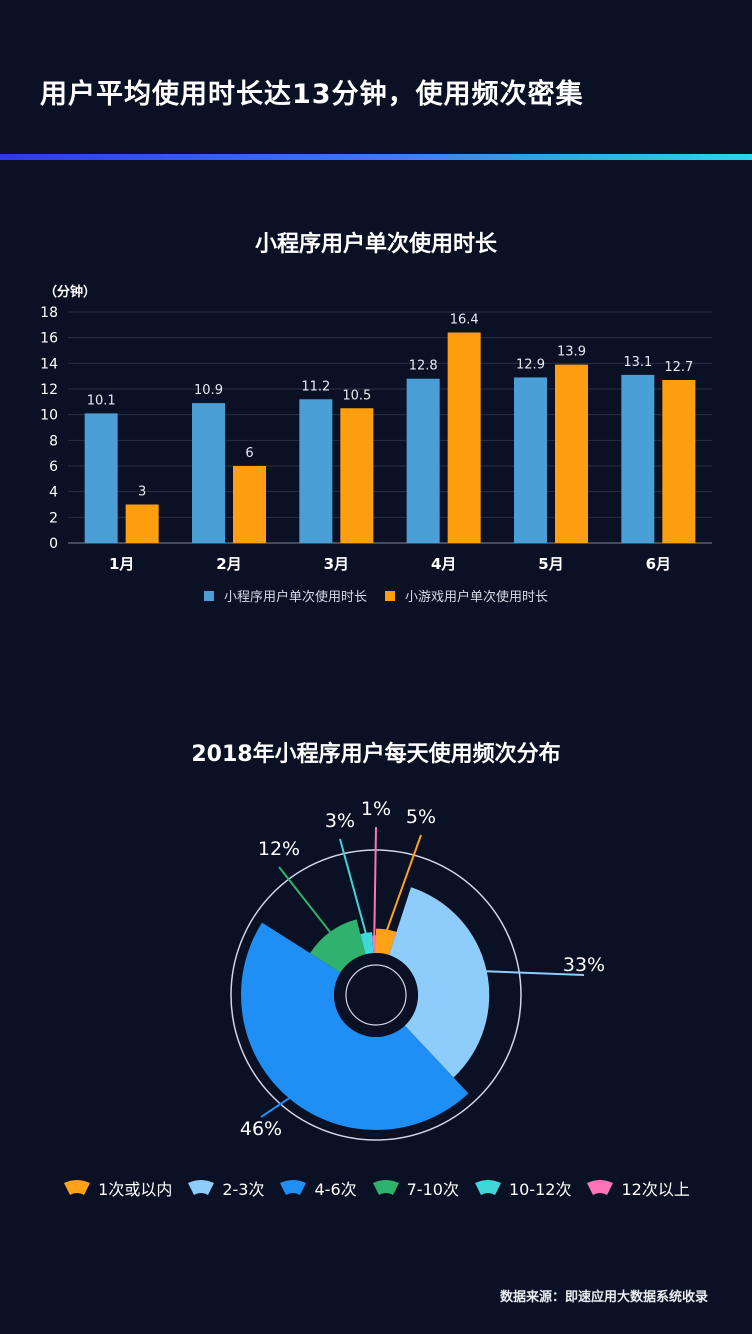 The height and width of the screenshot is (1334, 752). Describe the element at coordinates (464, 320) in the screenshot. I see `bar-value-label: 16.4` at that location.